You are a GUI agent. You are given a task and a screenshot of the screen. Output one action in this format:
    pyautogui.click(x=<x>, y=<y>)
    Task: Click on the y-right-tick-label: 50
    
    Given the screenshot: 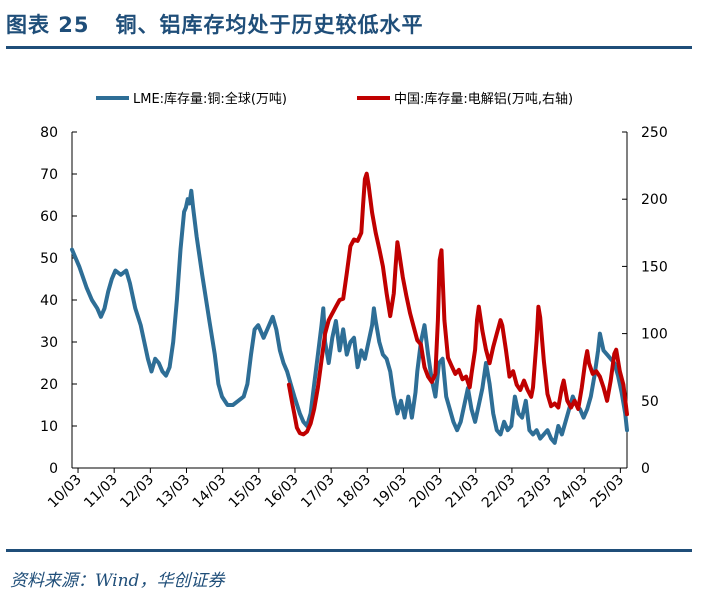 What is the action you would take?
    pyautogui.click(x=650, y=402)
    